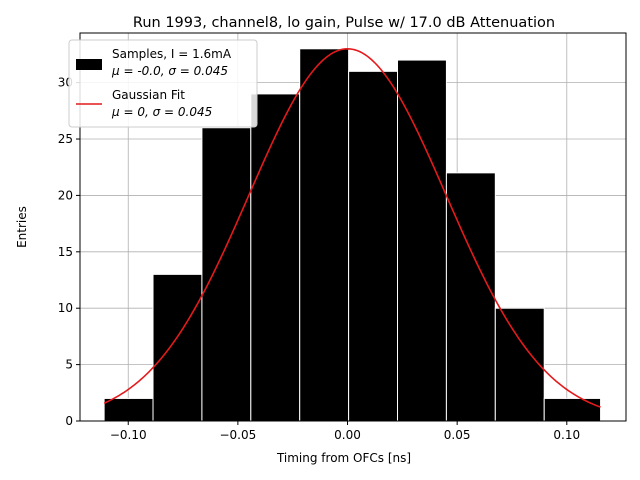 The image size is (640, 480). I want to click on y-tick-label: 25, so click(65, 139).